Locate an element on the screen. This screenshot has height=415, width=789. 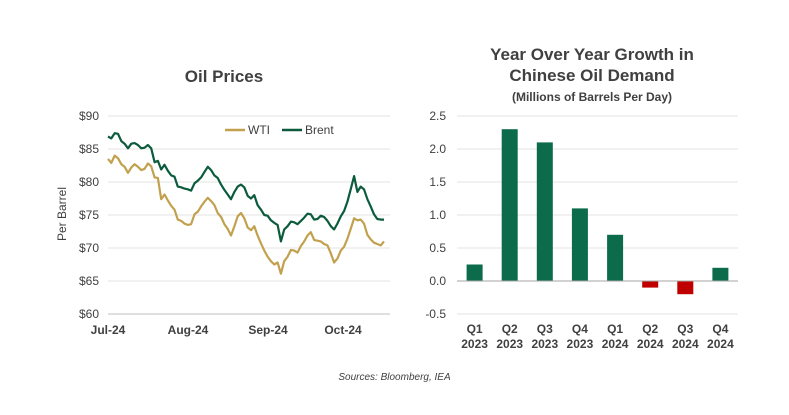
source-note: Sources: Bloomberg, IEA is located at coordinates (394, 377).